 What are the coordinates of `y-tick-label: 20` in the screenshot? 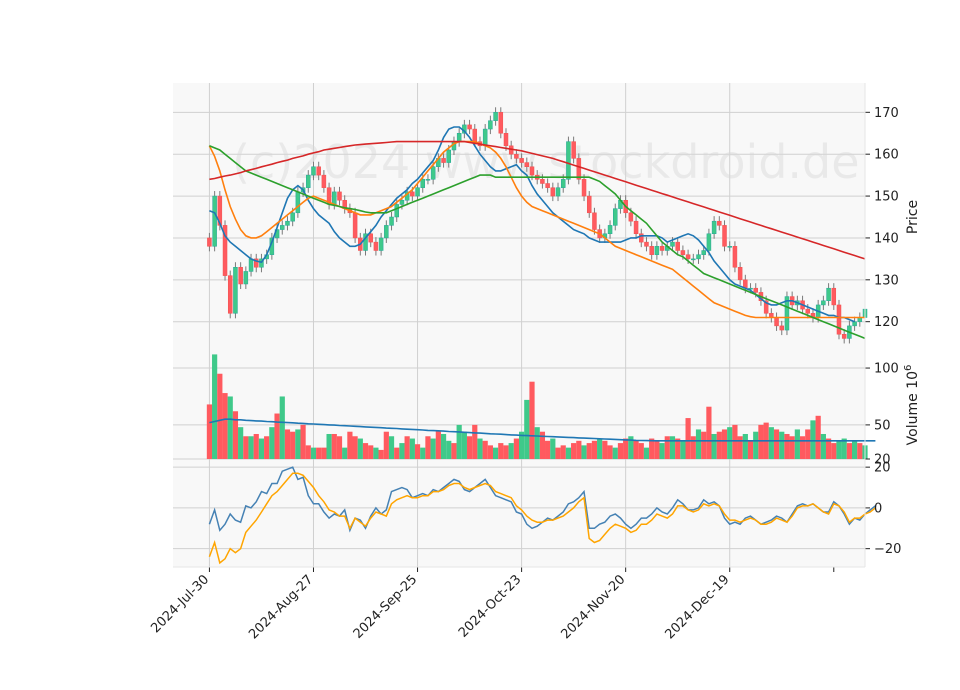 It's located at (882, 468).